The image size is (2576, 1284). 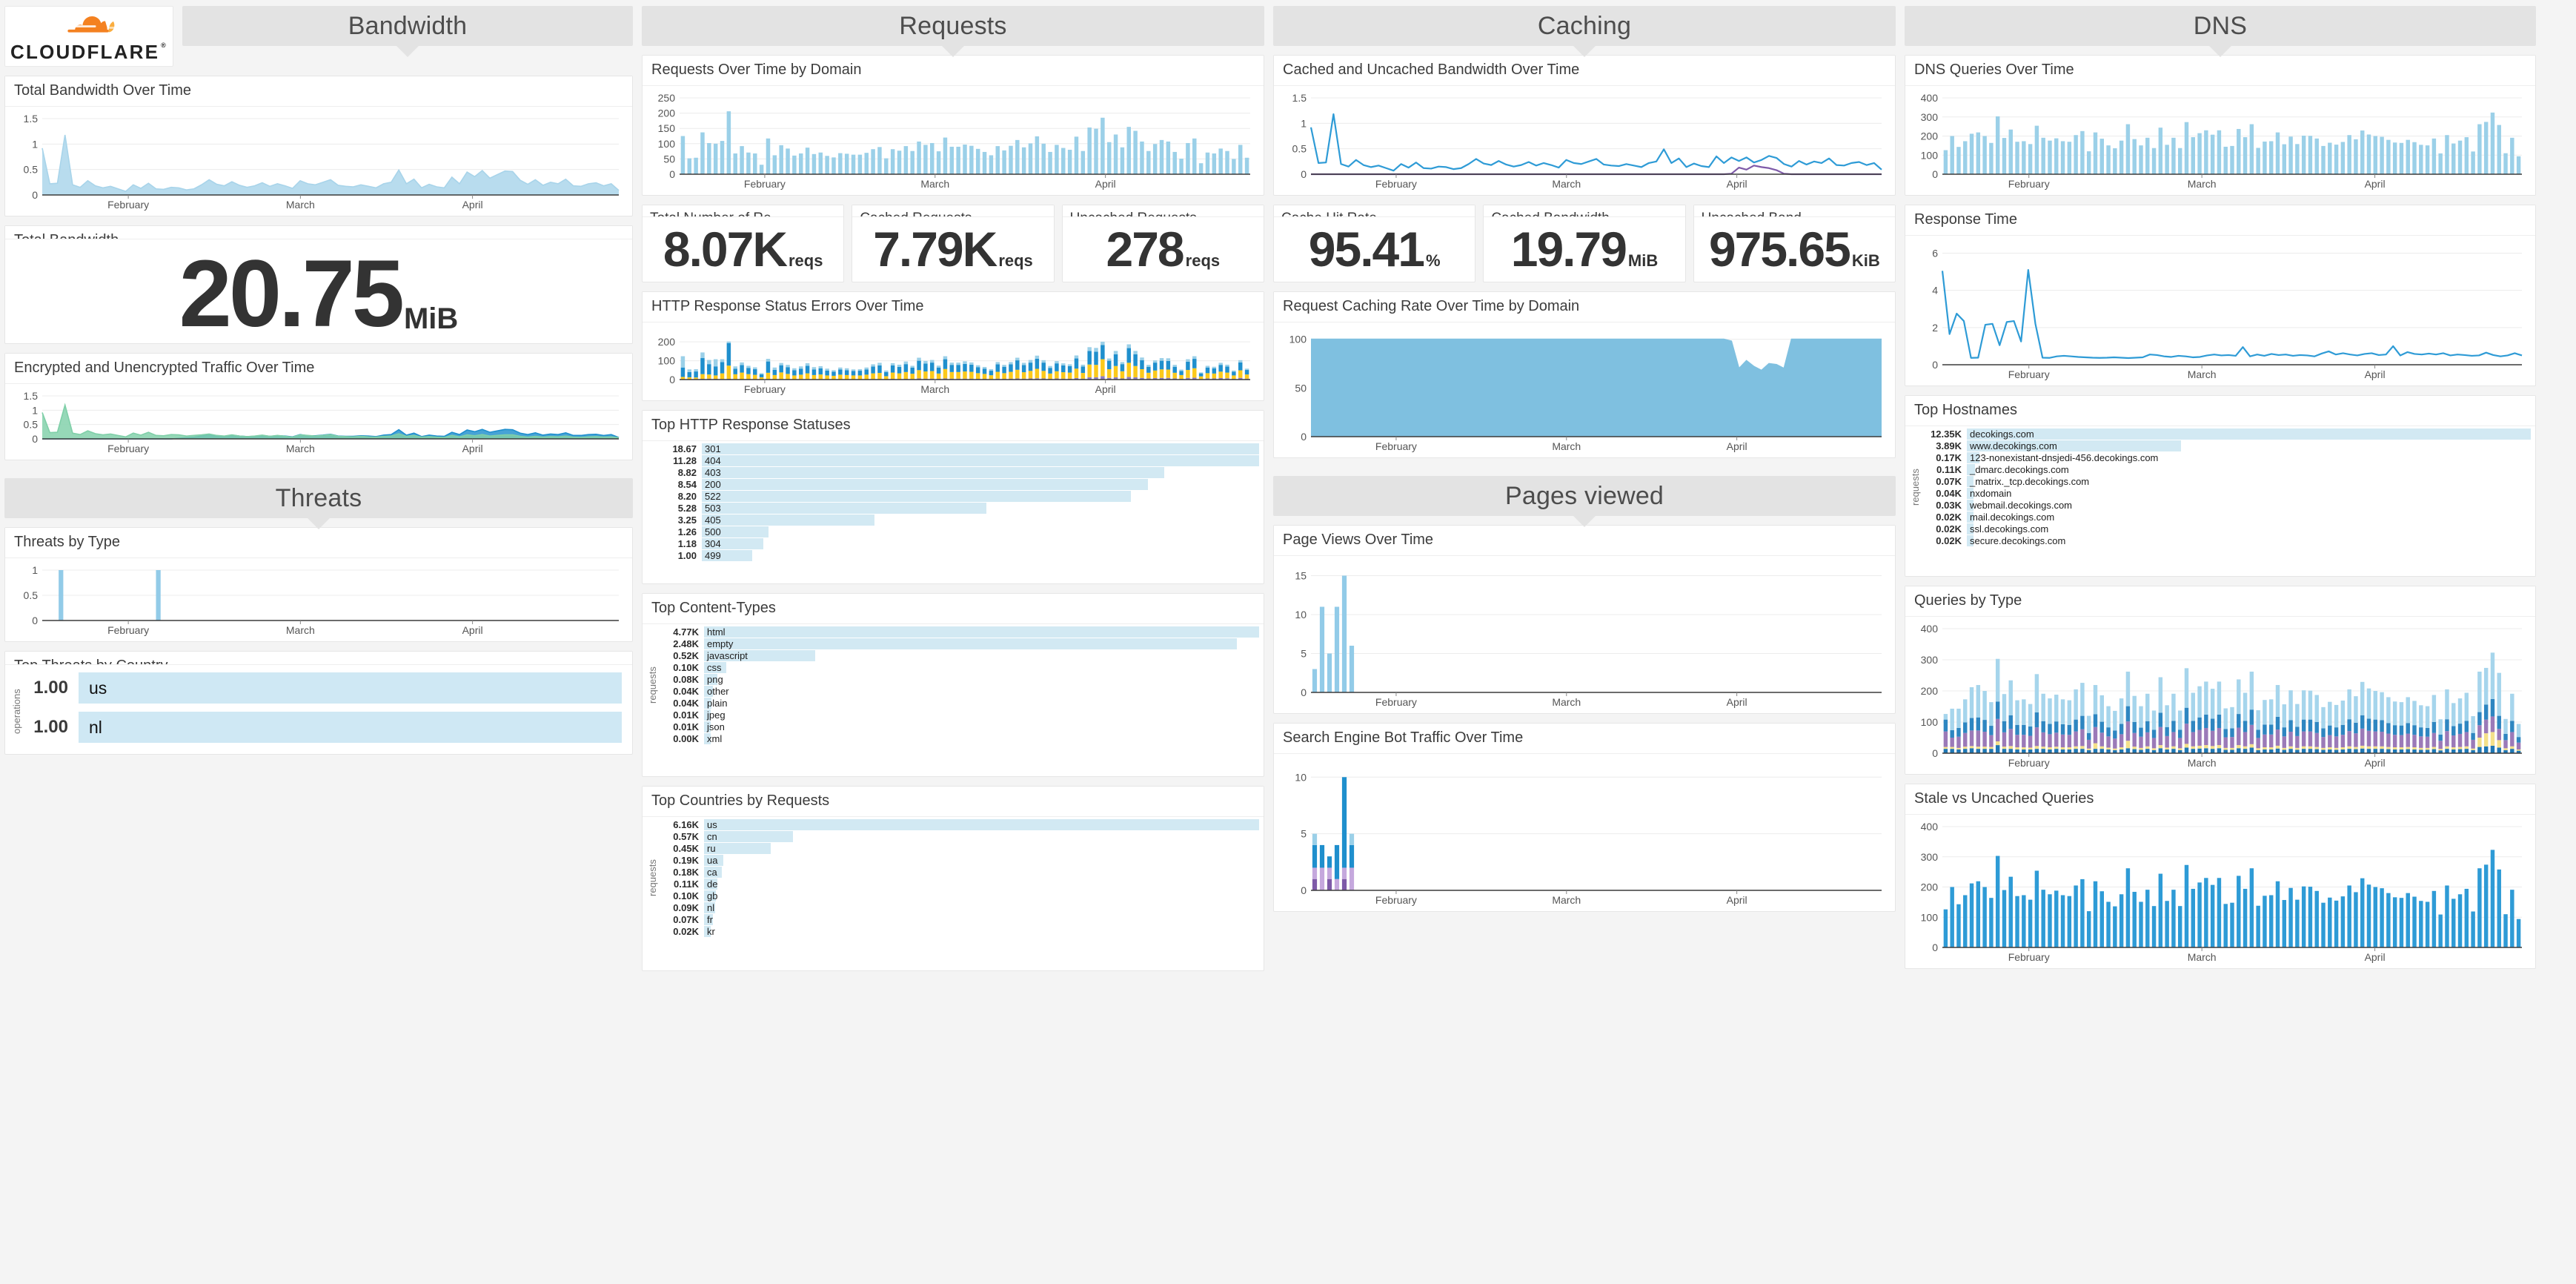 What do you see at coordinates (2226, 469) in the screenshot?
I see `list-item: 0.11K _dmarc.decokings.com` at bounding box center [2226, 469].